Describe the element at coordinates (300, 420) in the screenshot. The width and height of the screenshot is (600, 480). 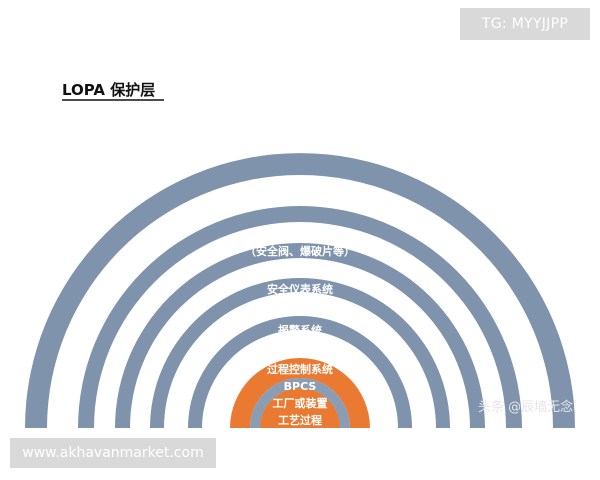
I see `layer-label-line2: 工艺过程` at that location.